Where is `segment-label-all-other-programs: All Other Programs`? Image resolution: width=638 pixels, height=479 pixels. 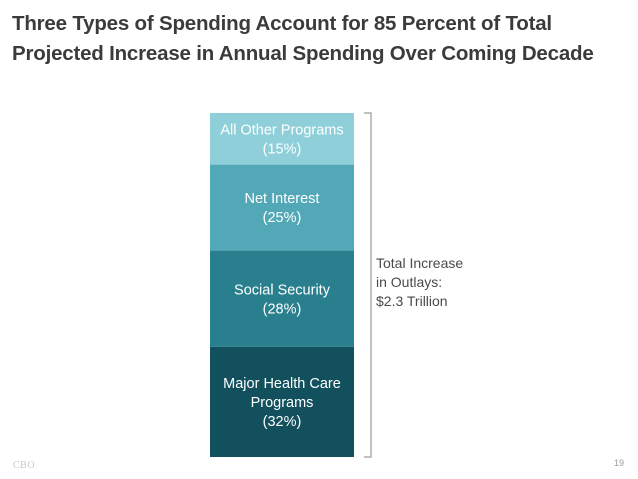
segment-label-all-other-programs: All Other Programs is located at coordinates (281, 130).